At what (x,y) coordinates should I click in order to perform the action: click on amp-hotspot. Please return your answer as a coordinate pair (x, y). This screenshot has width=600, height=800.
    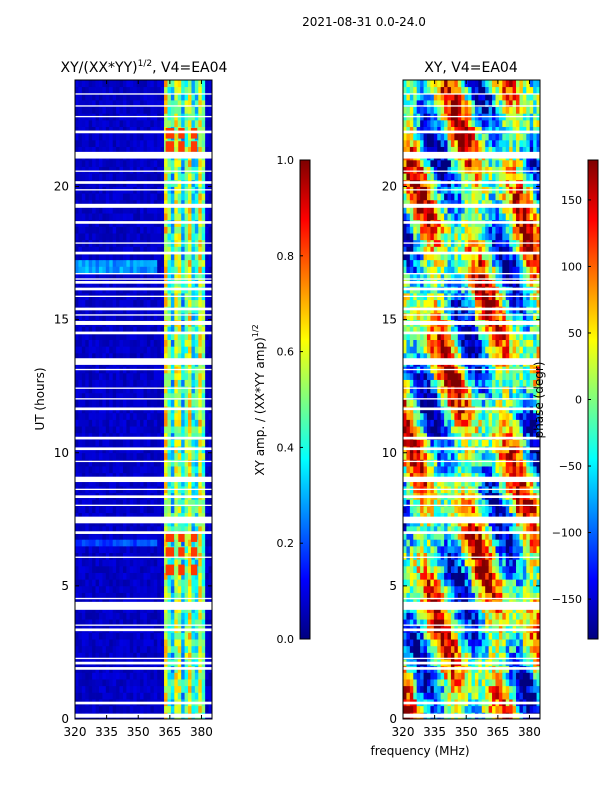
    Looking at the image, I should click on (170, 146).